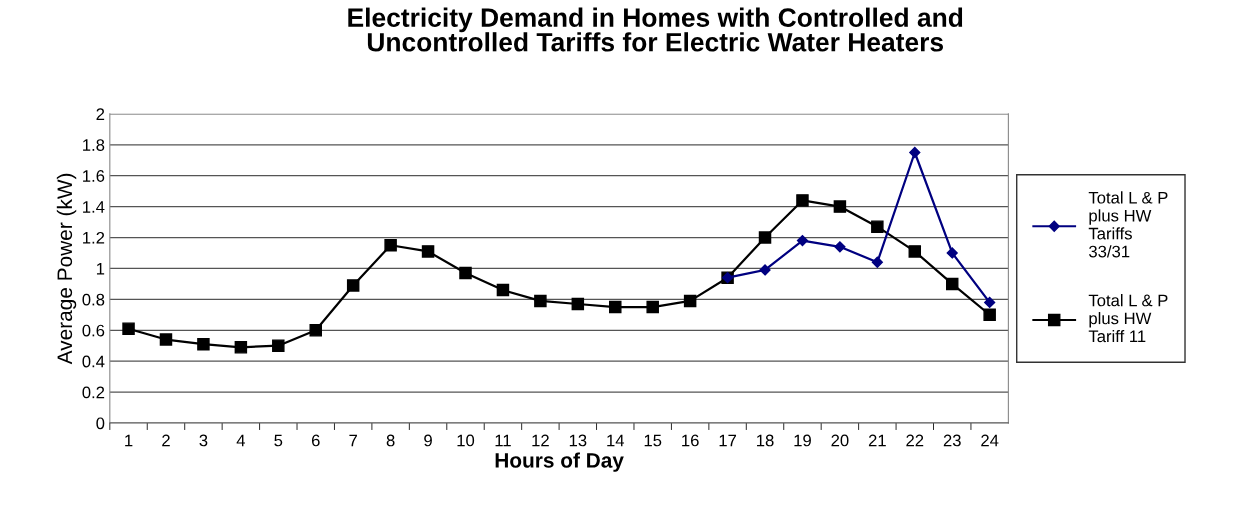 The height and width of the screenshot is (506, 1248). Describe the element at coordinates (653, 440) in the screenshot. I see `x-tick-label: 15` at that location.